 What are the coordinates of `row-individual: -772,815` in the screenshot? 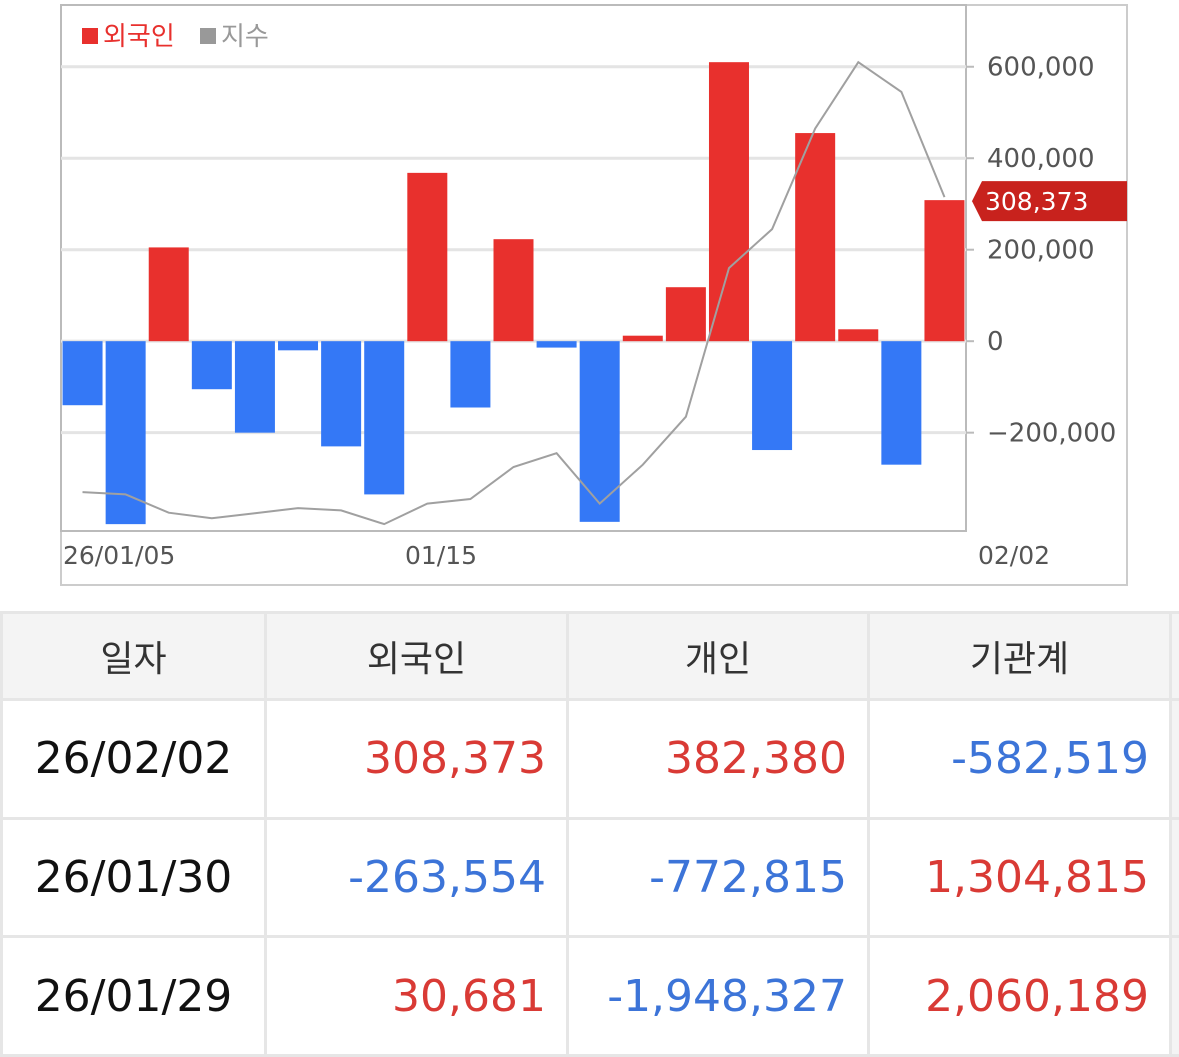 It's located at (718, 877).